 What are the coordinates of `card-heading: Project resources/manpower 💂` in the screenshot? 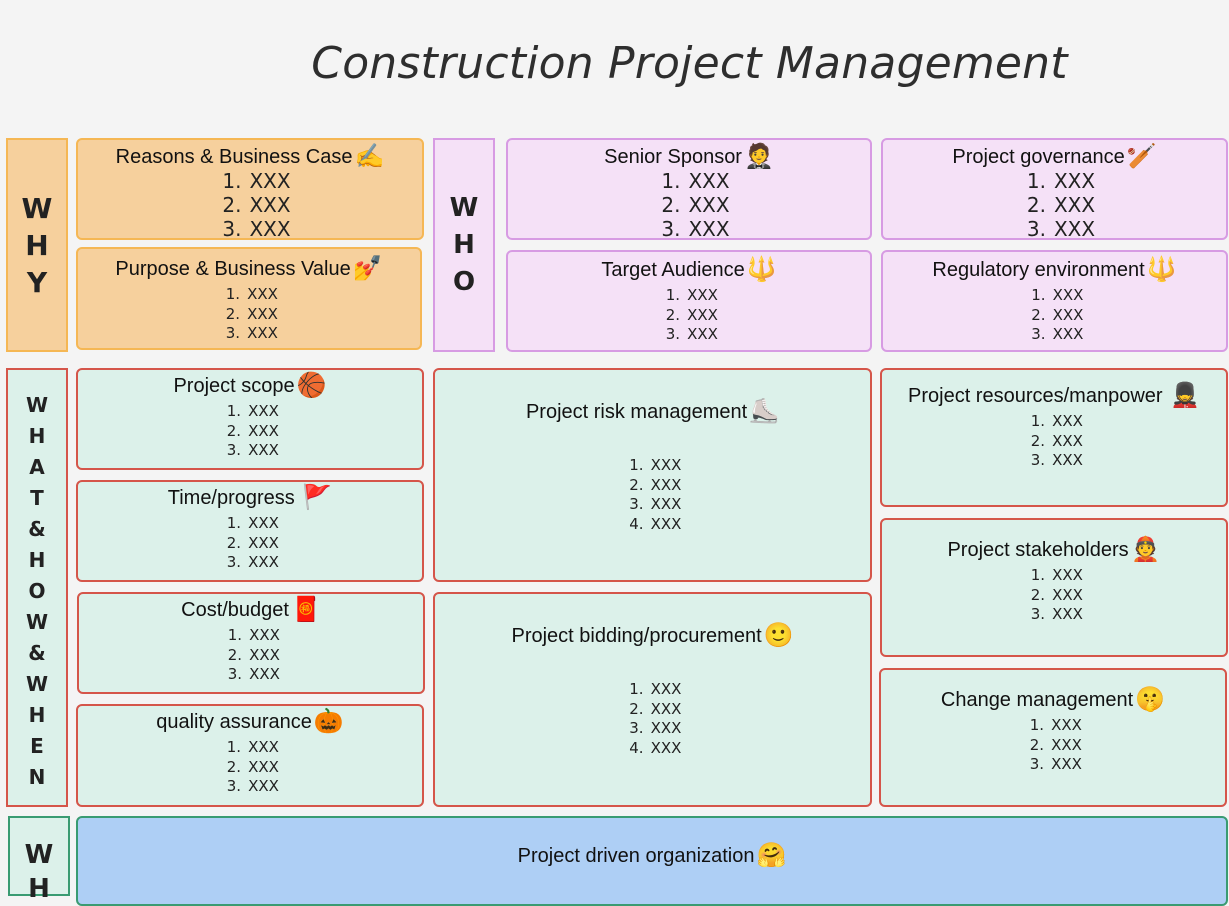 It's located at (1054, 396).